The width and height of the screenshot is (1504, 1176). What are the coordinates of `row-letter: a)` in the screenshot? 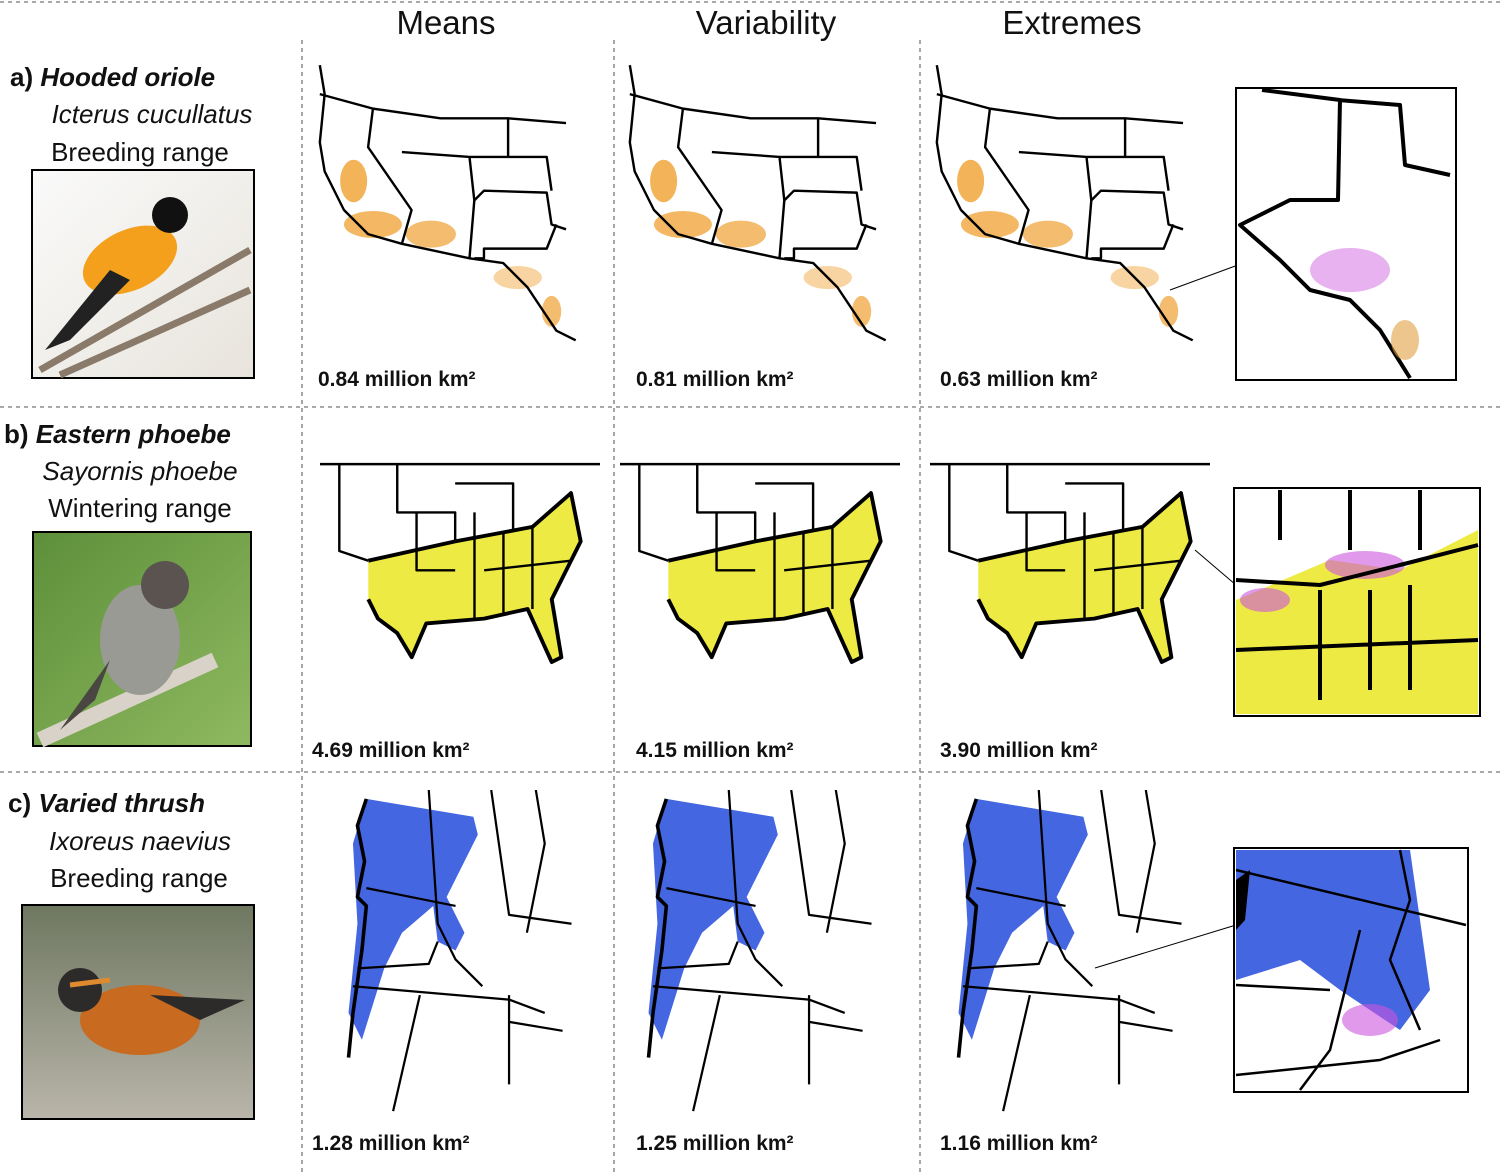 It's located at (21, 77).